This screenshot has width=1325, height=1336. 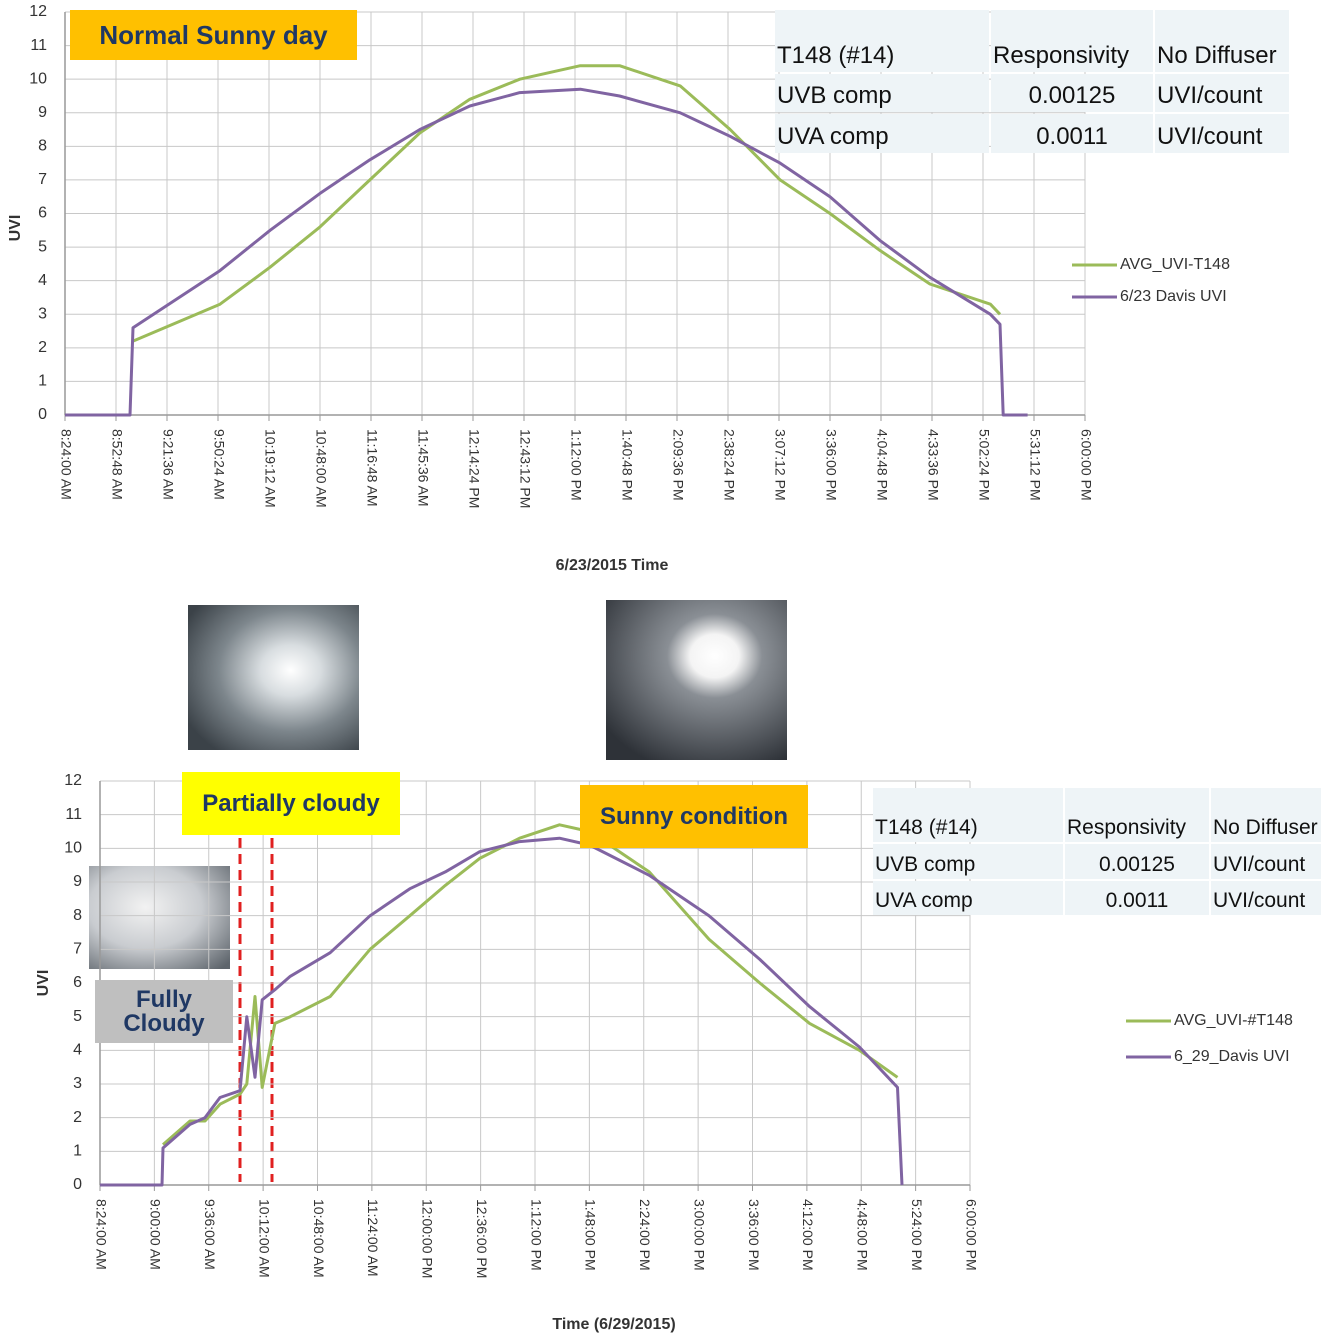 I want to click on x-tick-label: 3:36:00 PM, so click(x=754, y=1235).